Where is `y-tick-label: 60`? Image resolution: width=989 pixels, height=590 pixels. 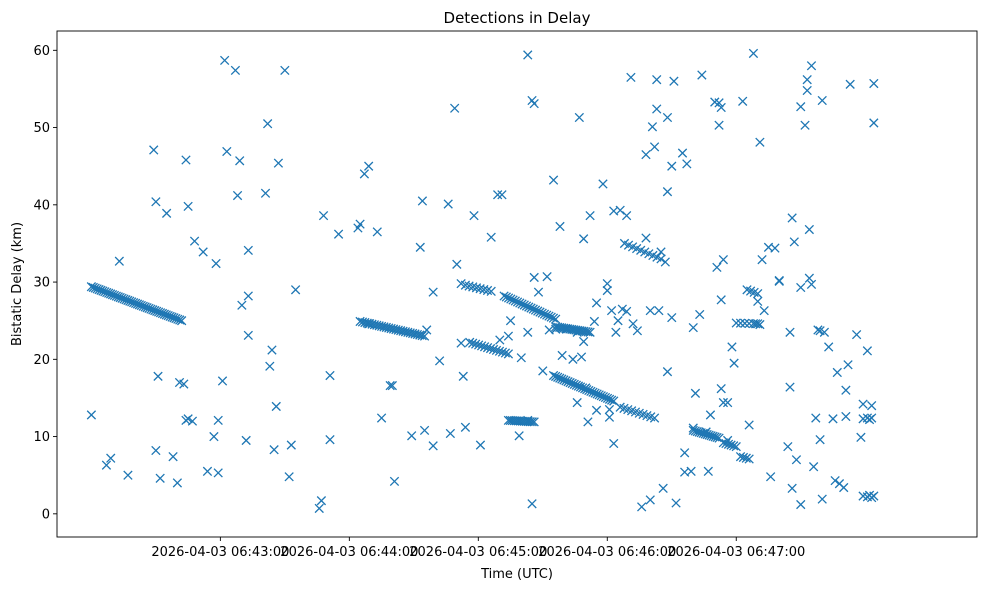 y-tick-label: 60 is located at coordinates (41, 51).